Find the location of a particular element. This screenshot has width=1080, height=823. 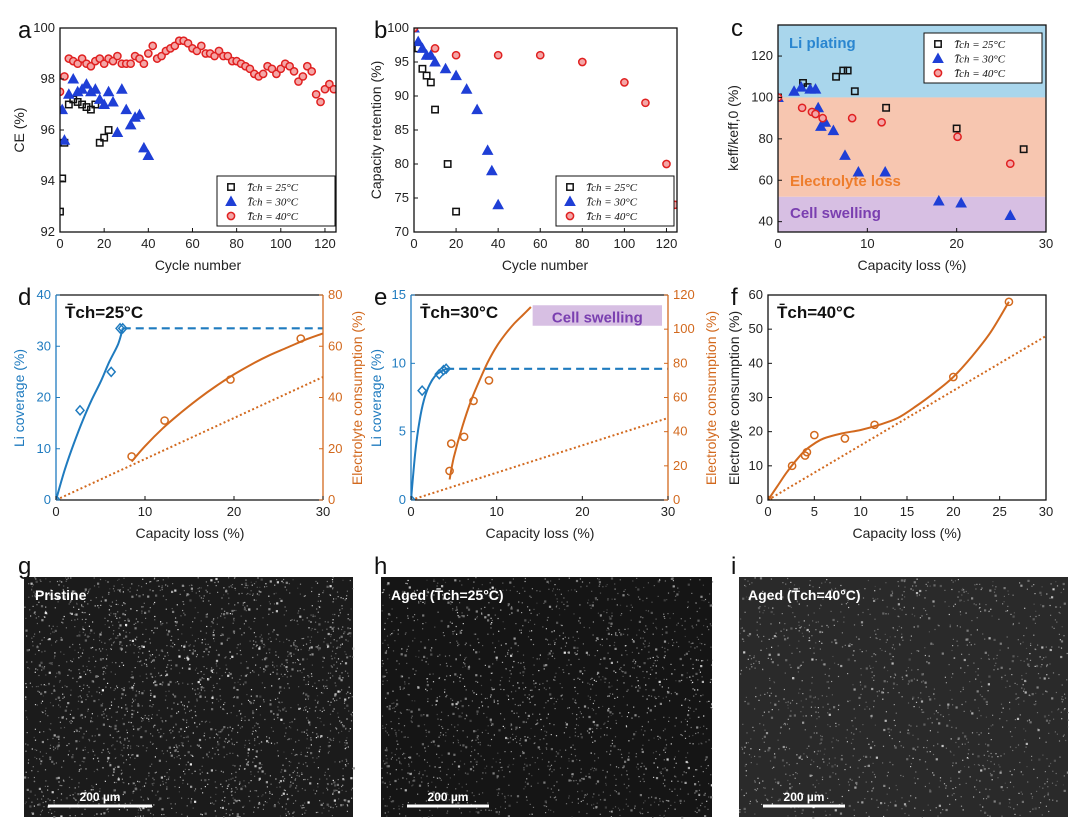

e-ytick-right-label: 60 is located at coordinates (680, 397).